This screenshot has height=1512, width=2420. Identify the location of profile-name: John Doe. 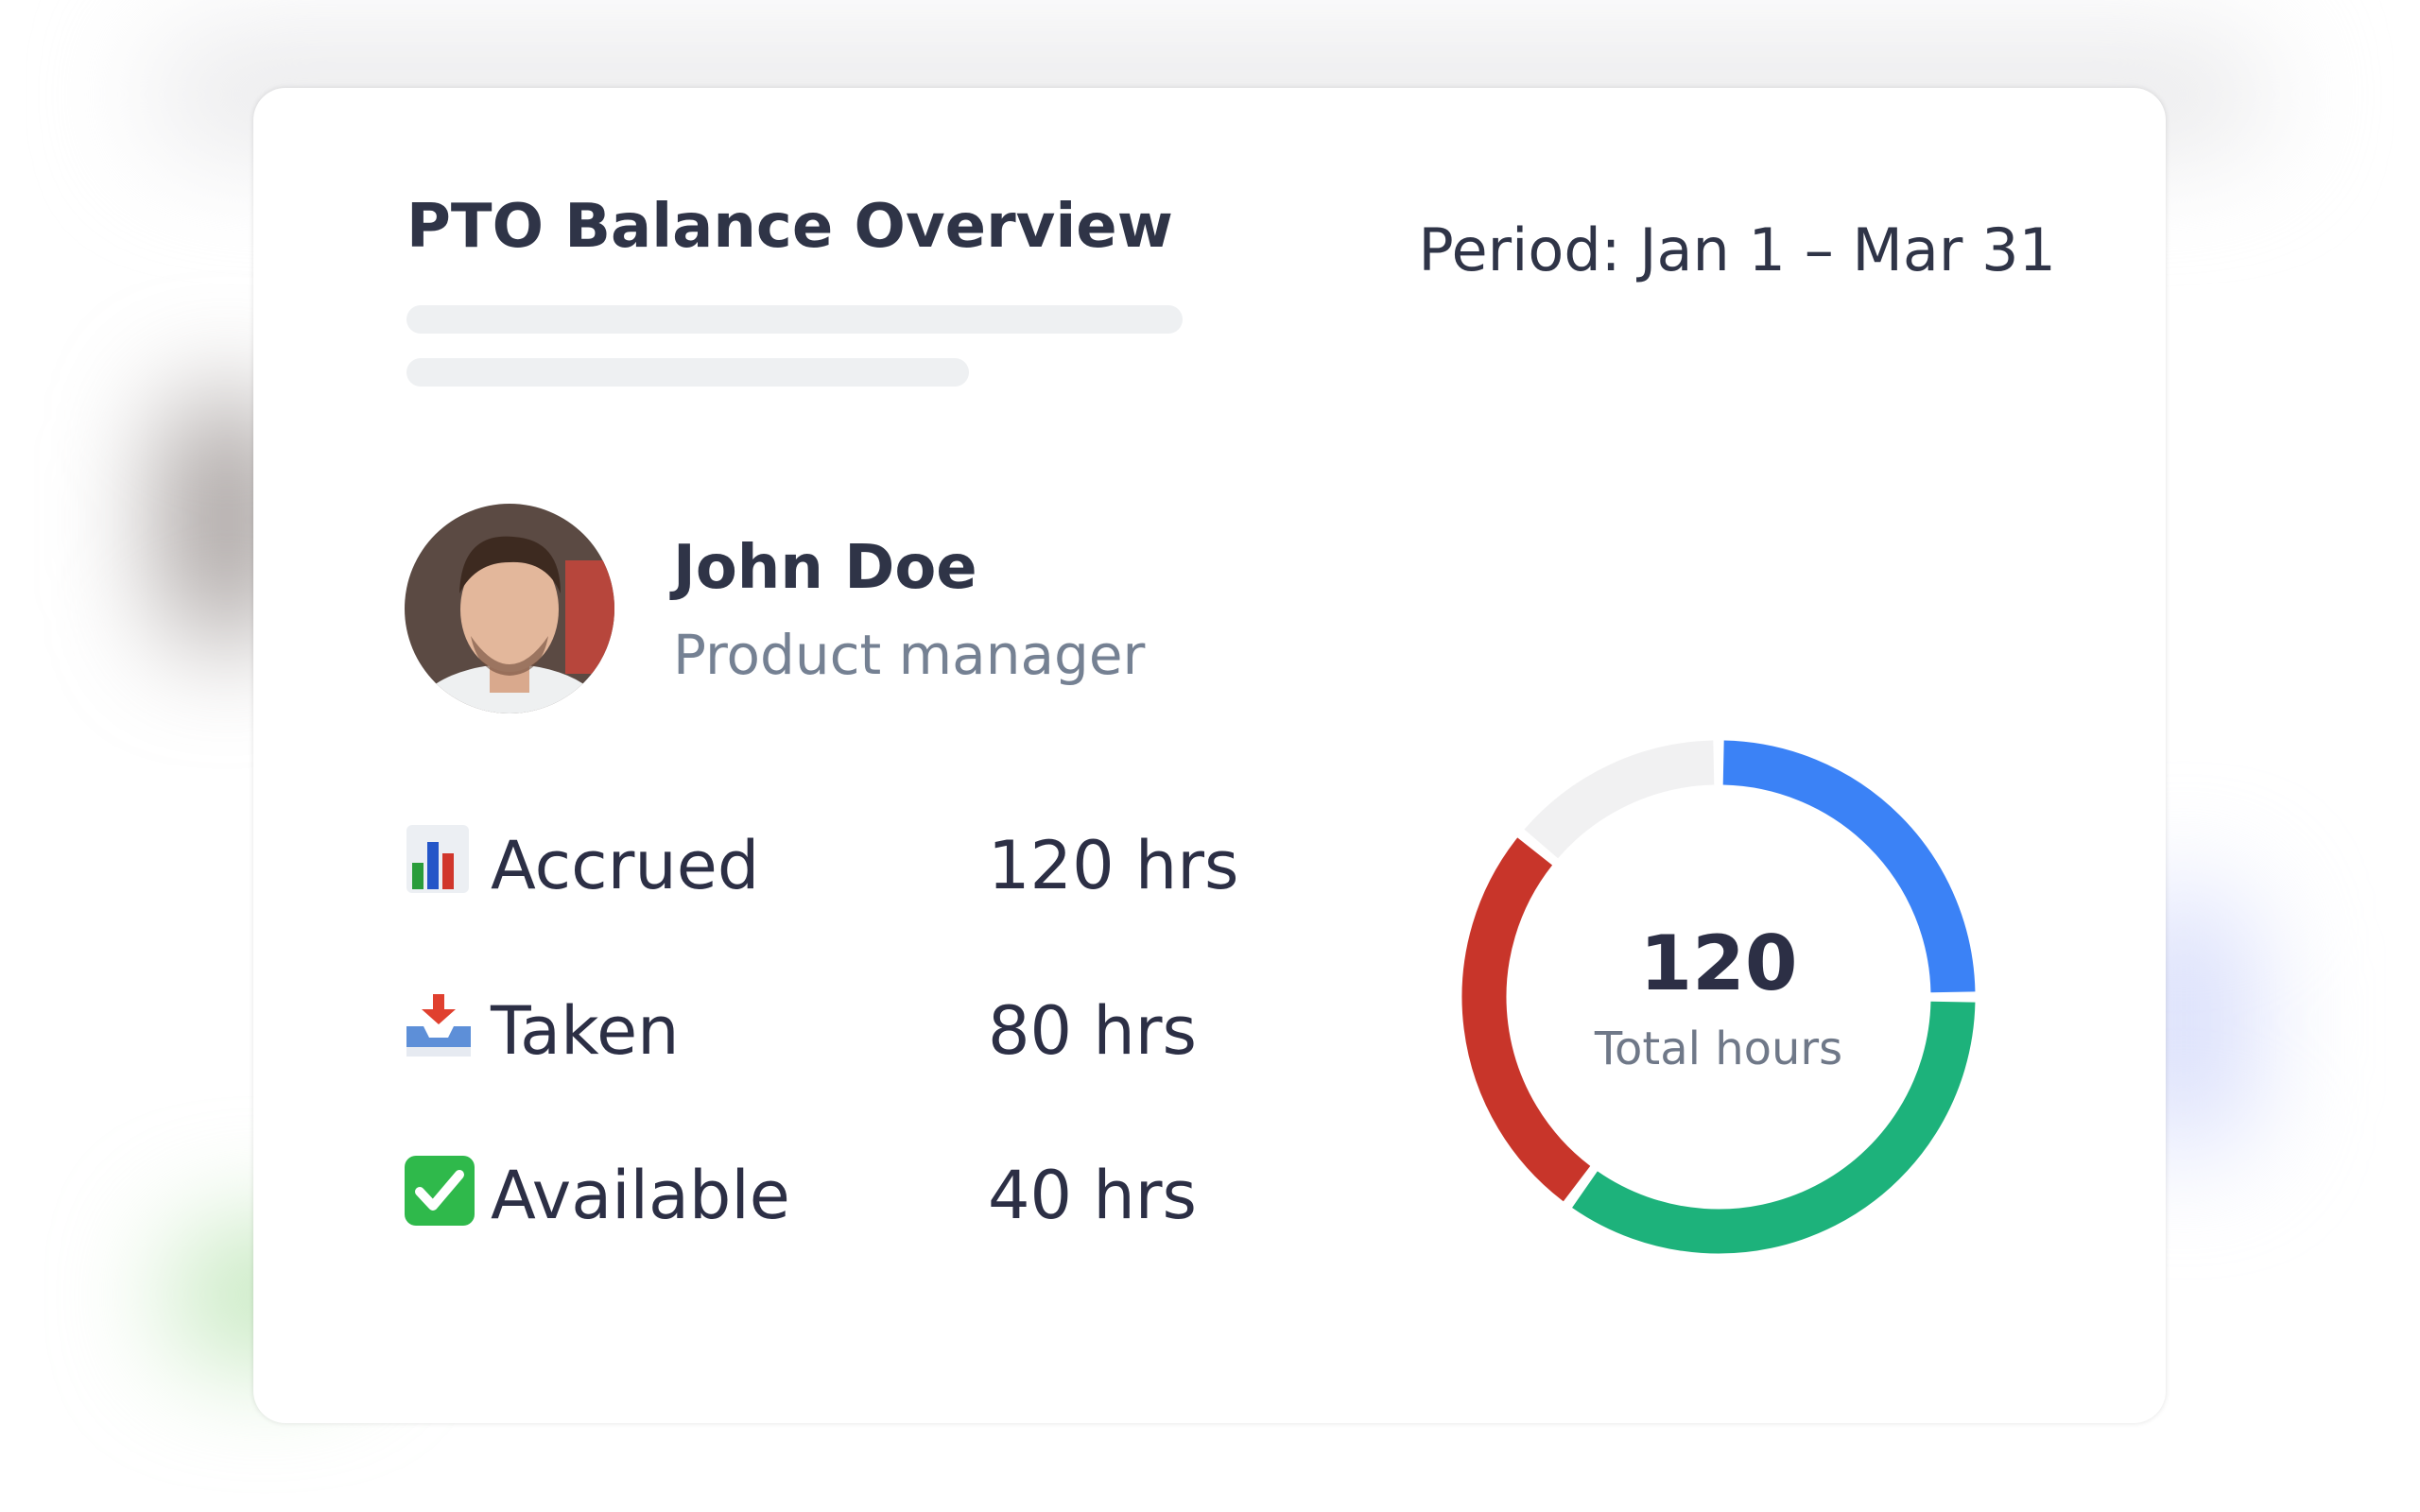
(825, 568).